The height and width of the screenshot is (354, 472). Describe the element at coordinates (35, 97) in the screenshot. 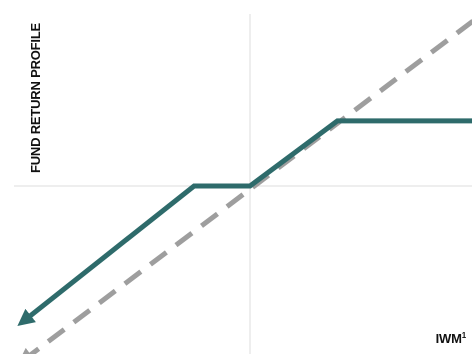

I see `y-axis-label: FUND RETURN PROFILE` at that location.